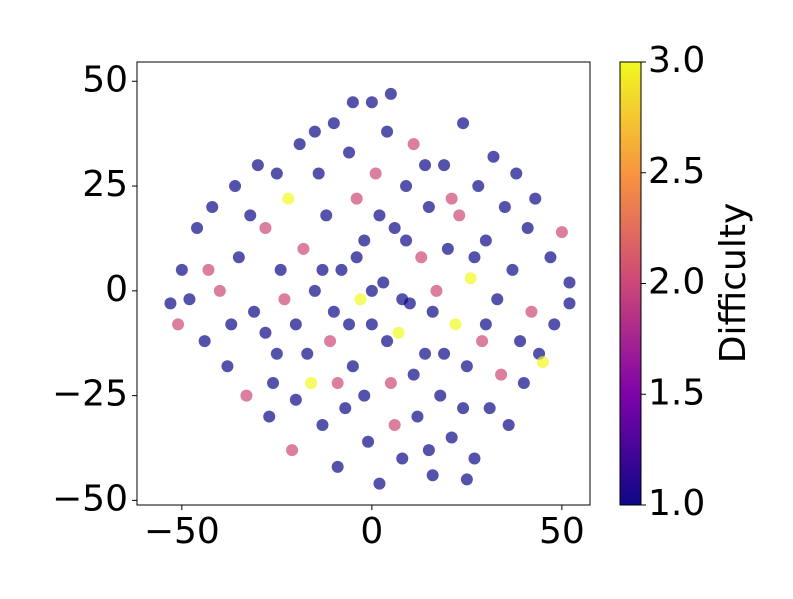  Describe the element at coordinates (562, 531) in the screenshot. I see `x-tick-label: 50` at that location.